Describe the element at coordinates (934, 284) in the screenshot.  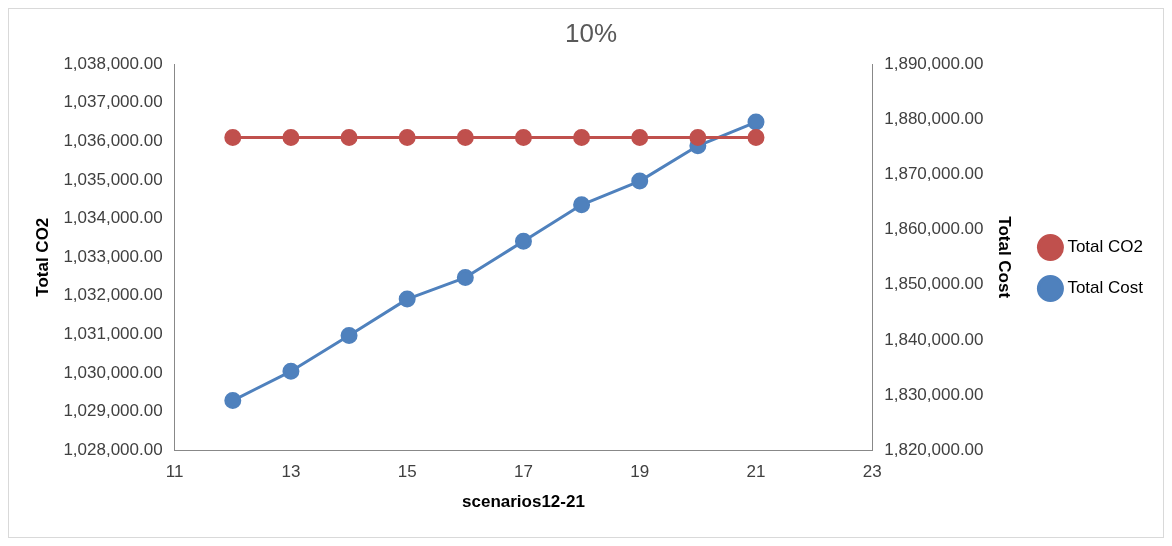
I see `y2-tick-label: 1,850,000.00` at that location.